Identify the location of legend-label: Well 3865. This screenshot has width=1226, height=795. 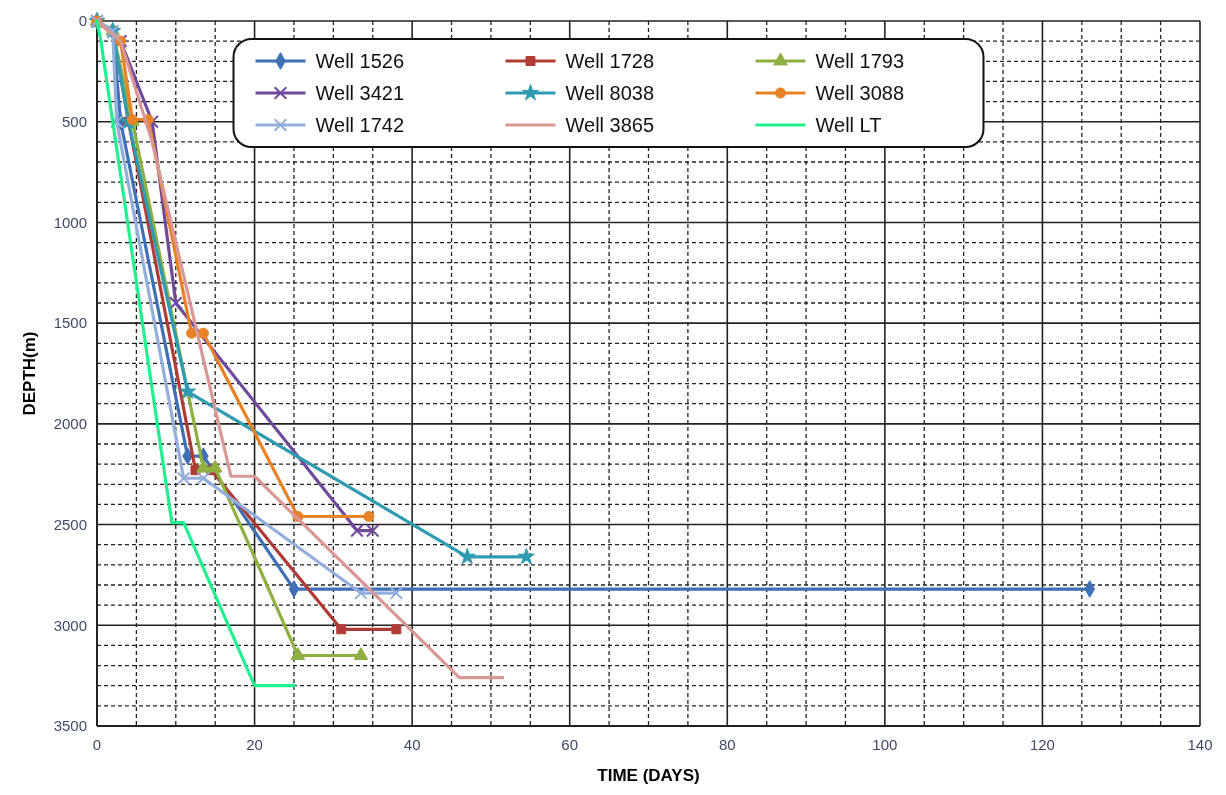
(610, 125).